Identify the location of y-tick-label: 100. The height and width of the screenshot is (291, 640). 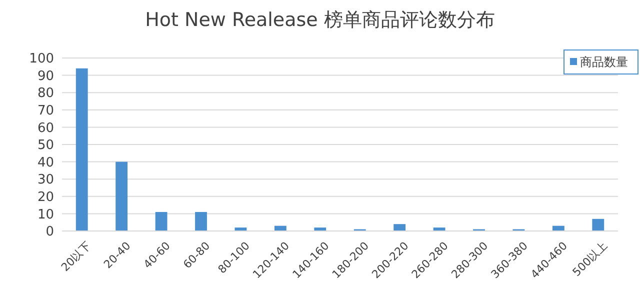
(41, 59).